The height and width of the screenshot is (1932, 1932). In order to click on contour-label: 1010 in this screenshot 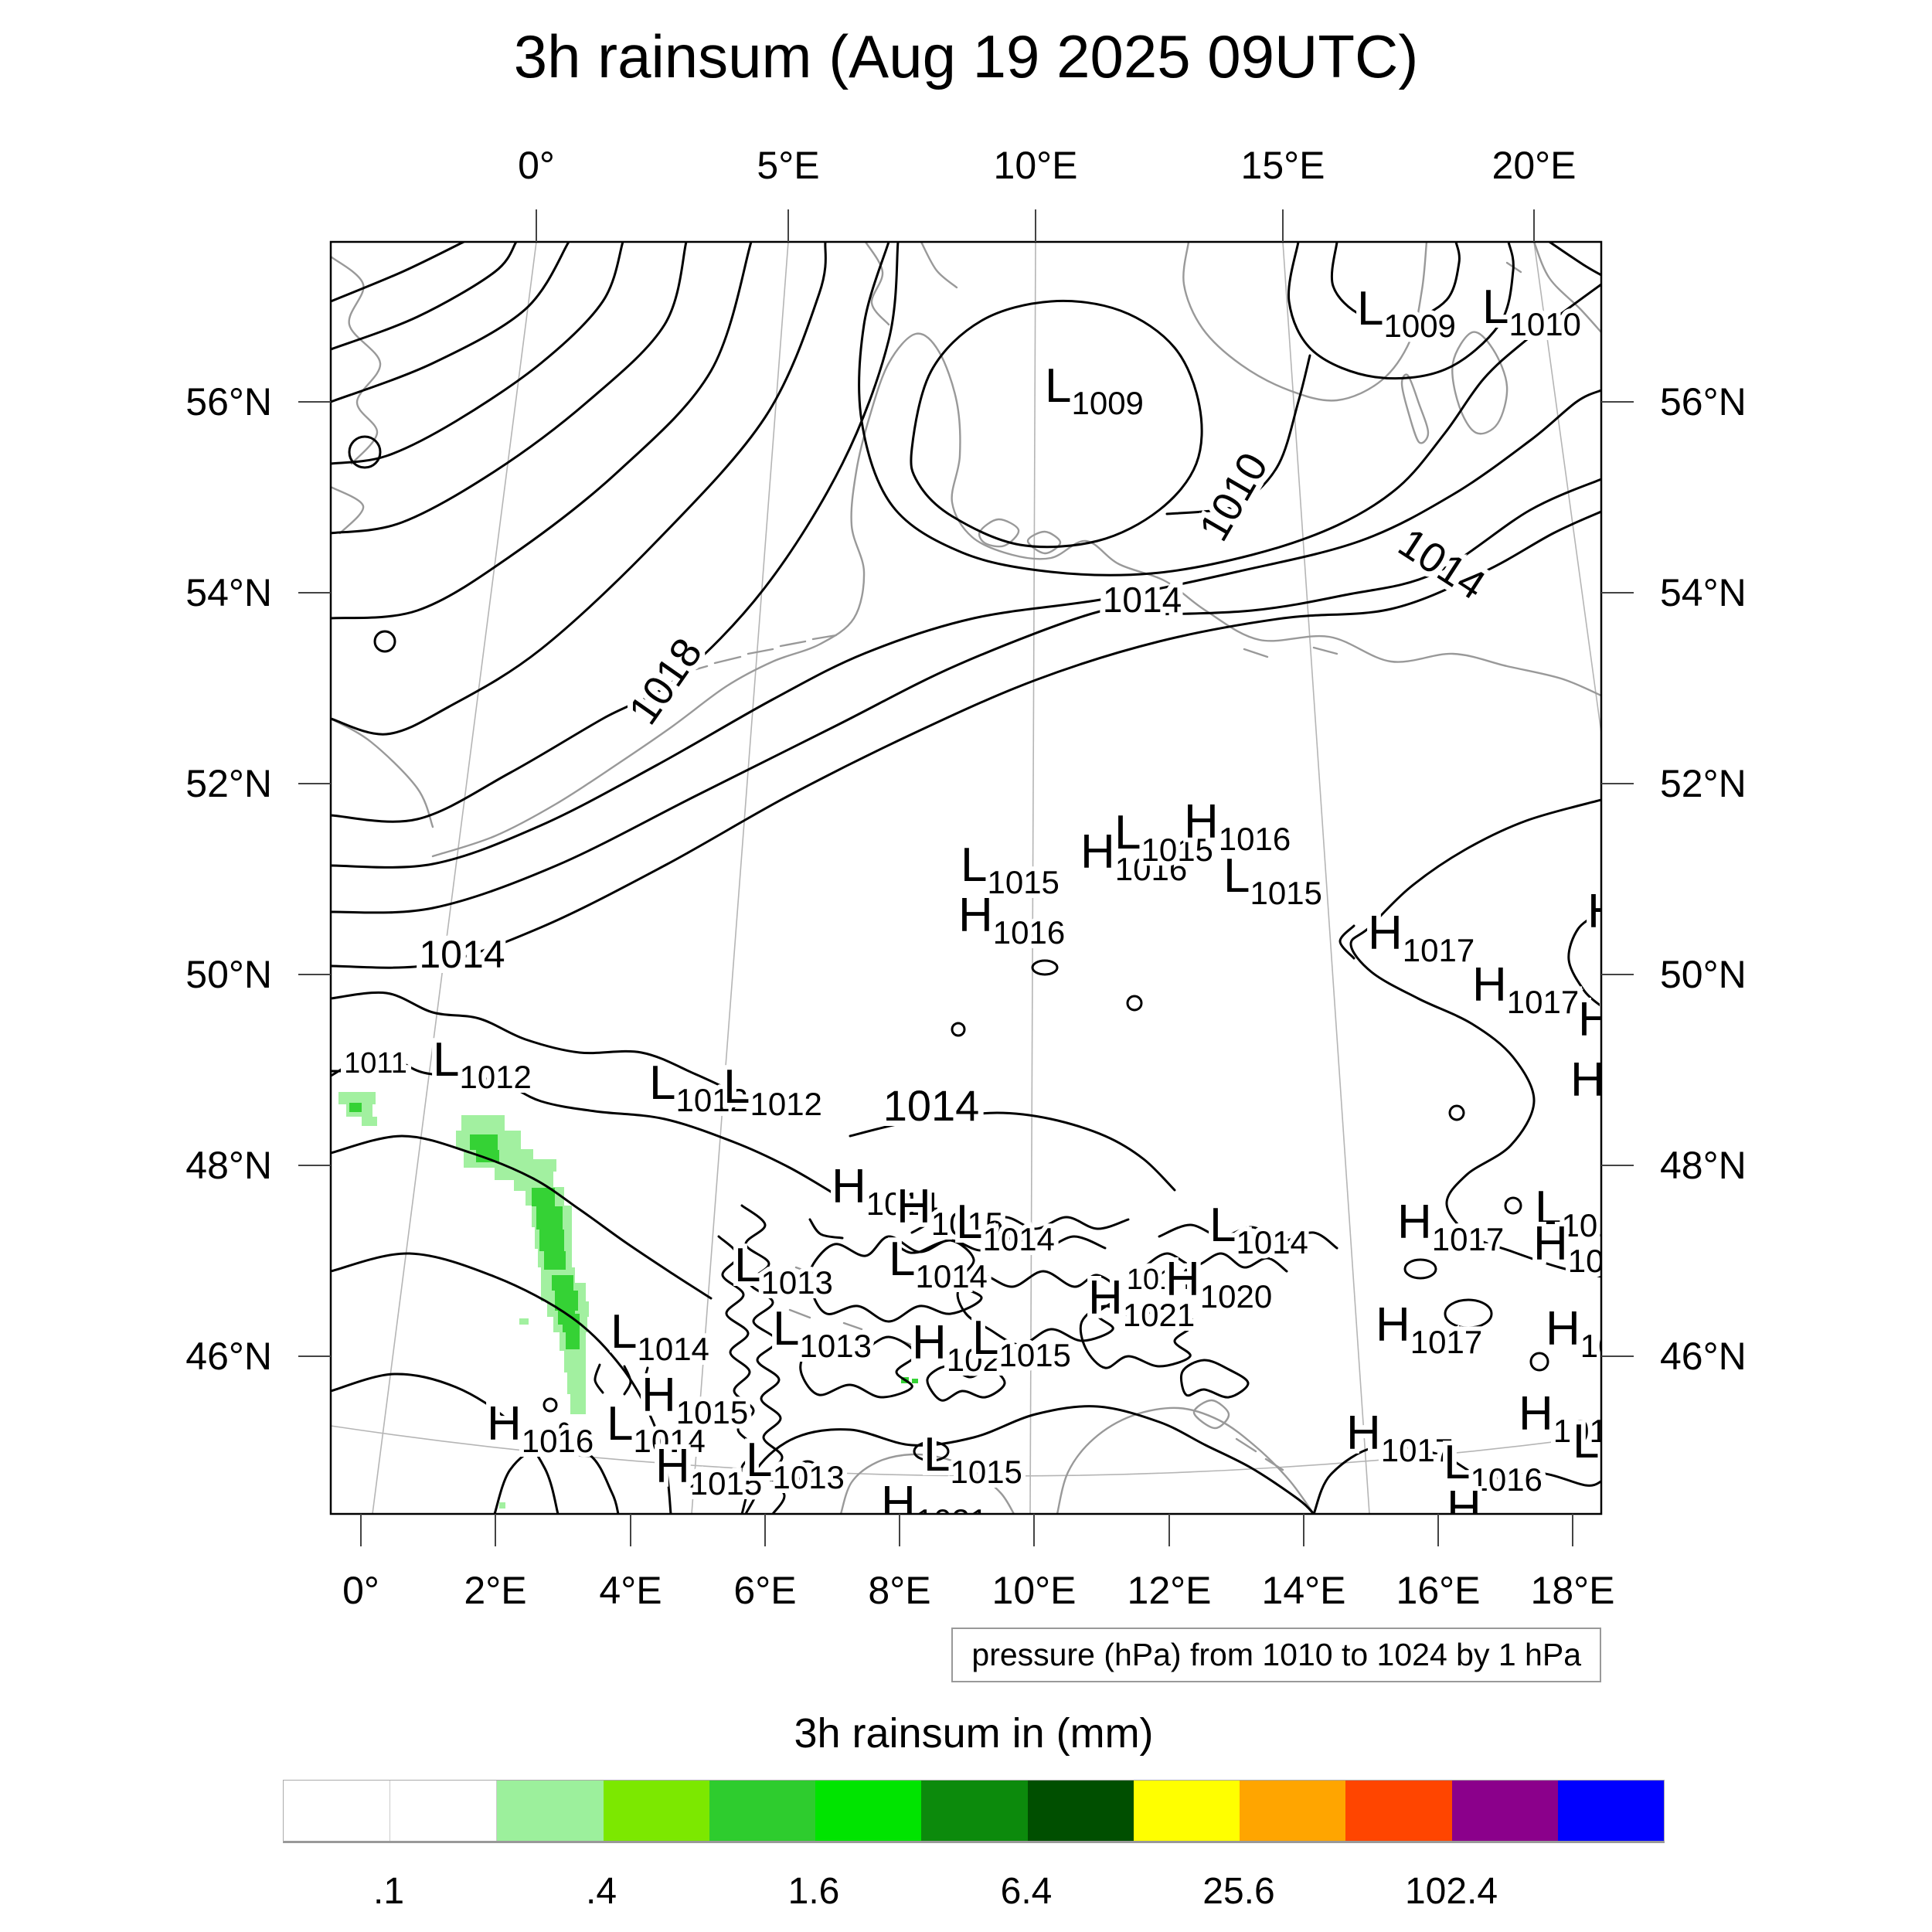, I will do `click(1234, 497)`.